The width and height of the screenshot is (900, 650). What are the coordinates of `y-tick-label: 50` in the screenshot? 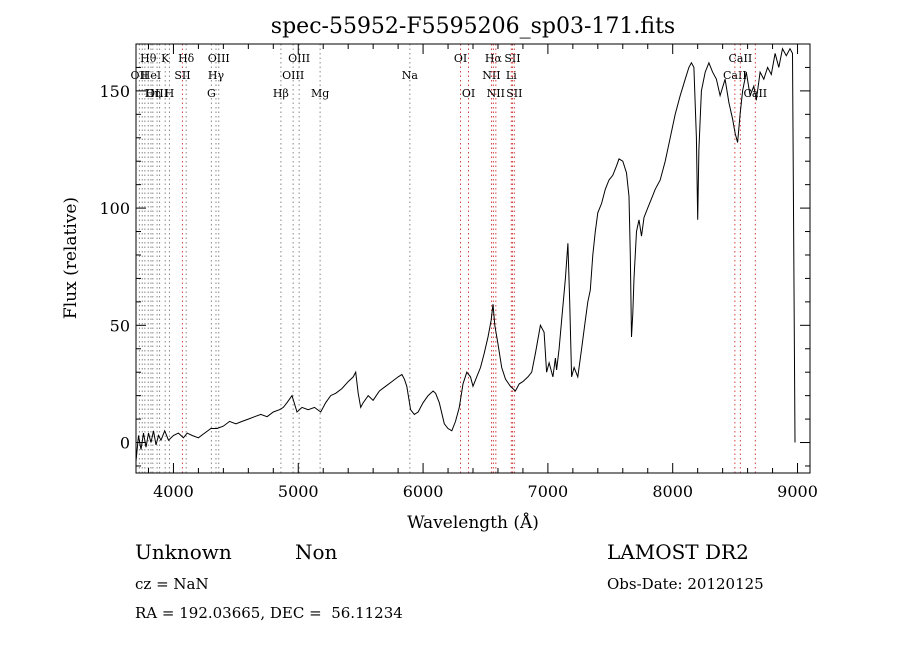 It's located at (120, 325).